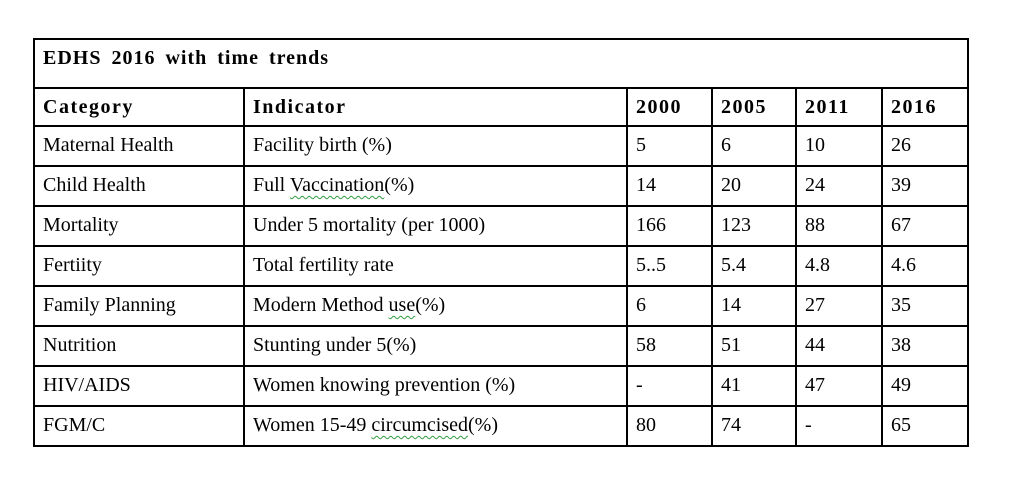 This screenshot has height=485, width=1021. What do you see at coordinates (139, 186) in the screenshot?
I see `category-cell: Child Health` at bounding box center [139, 186].